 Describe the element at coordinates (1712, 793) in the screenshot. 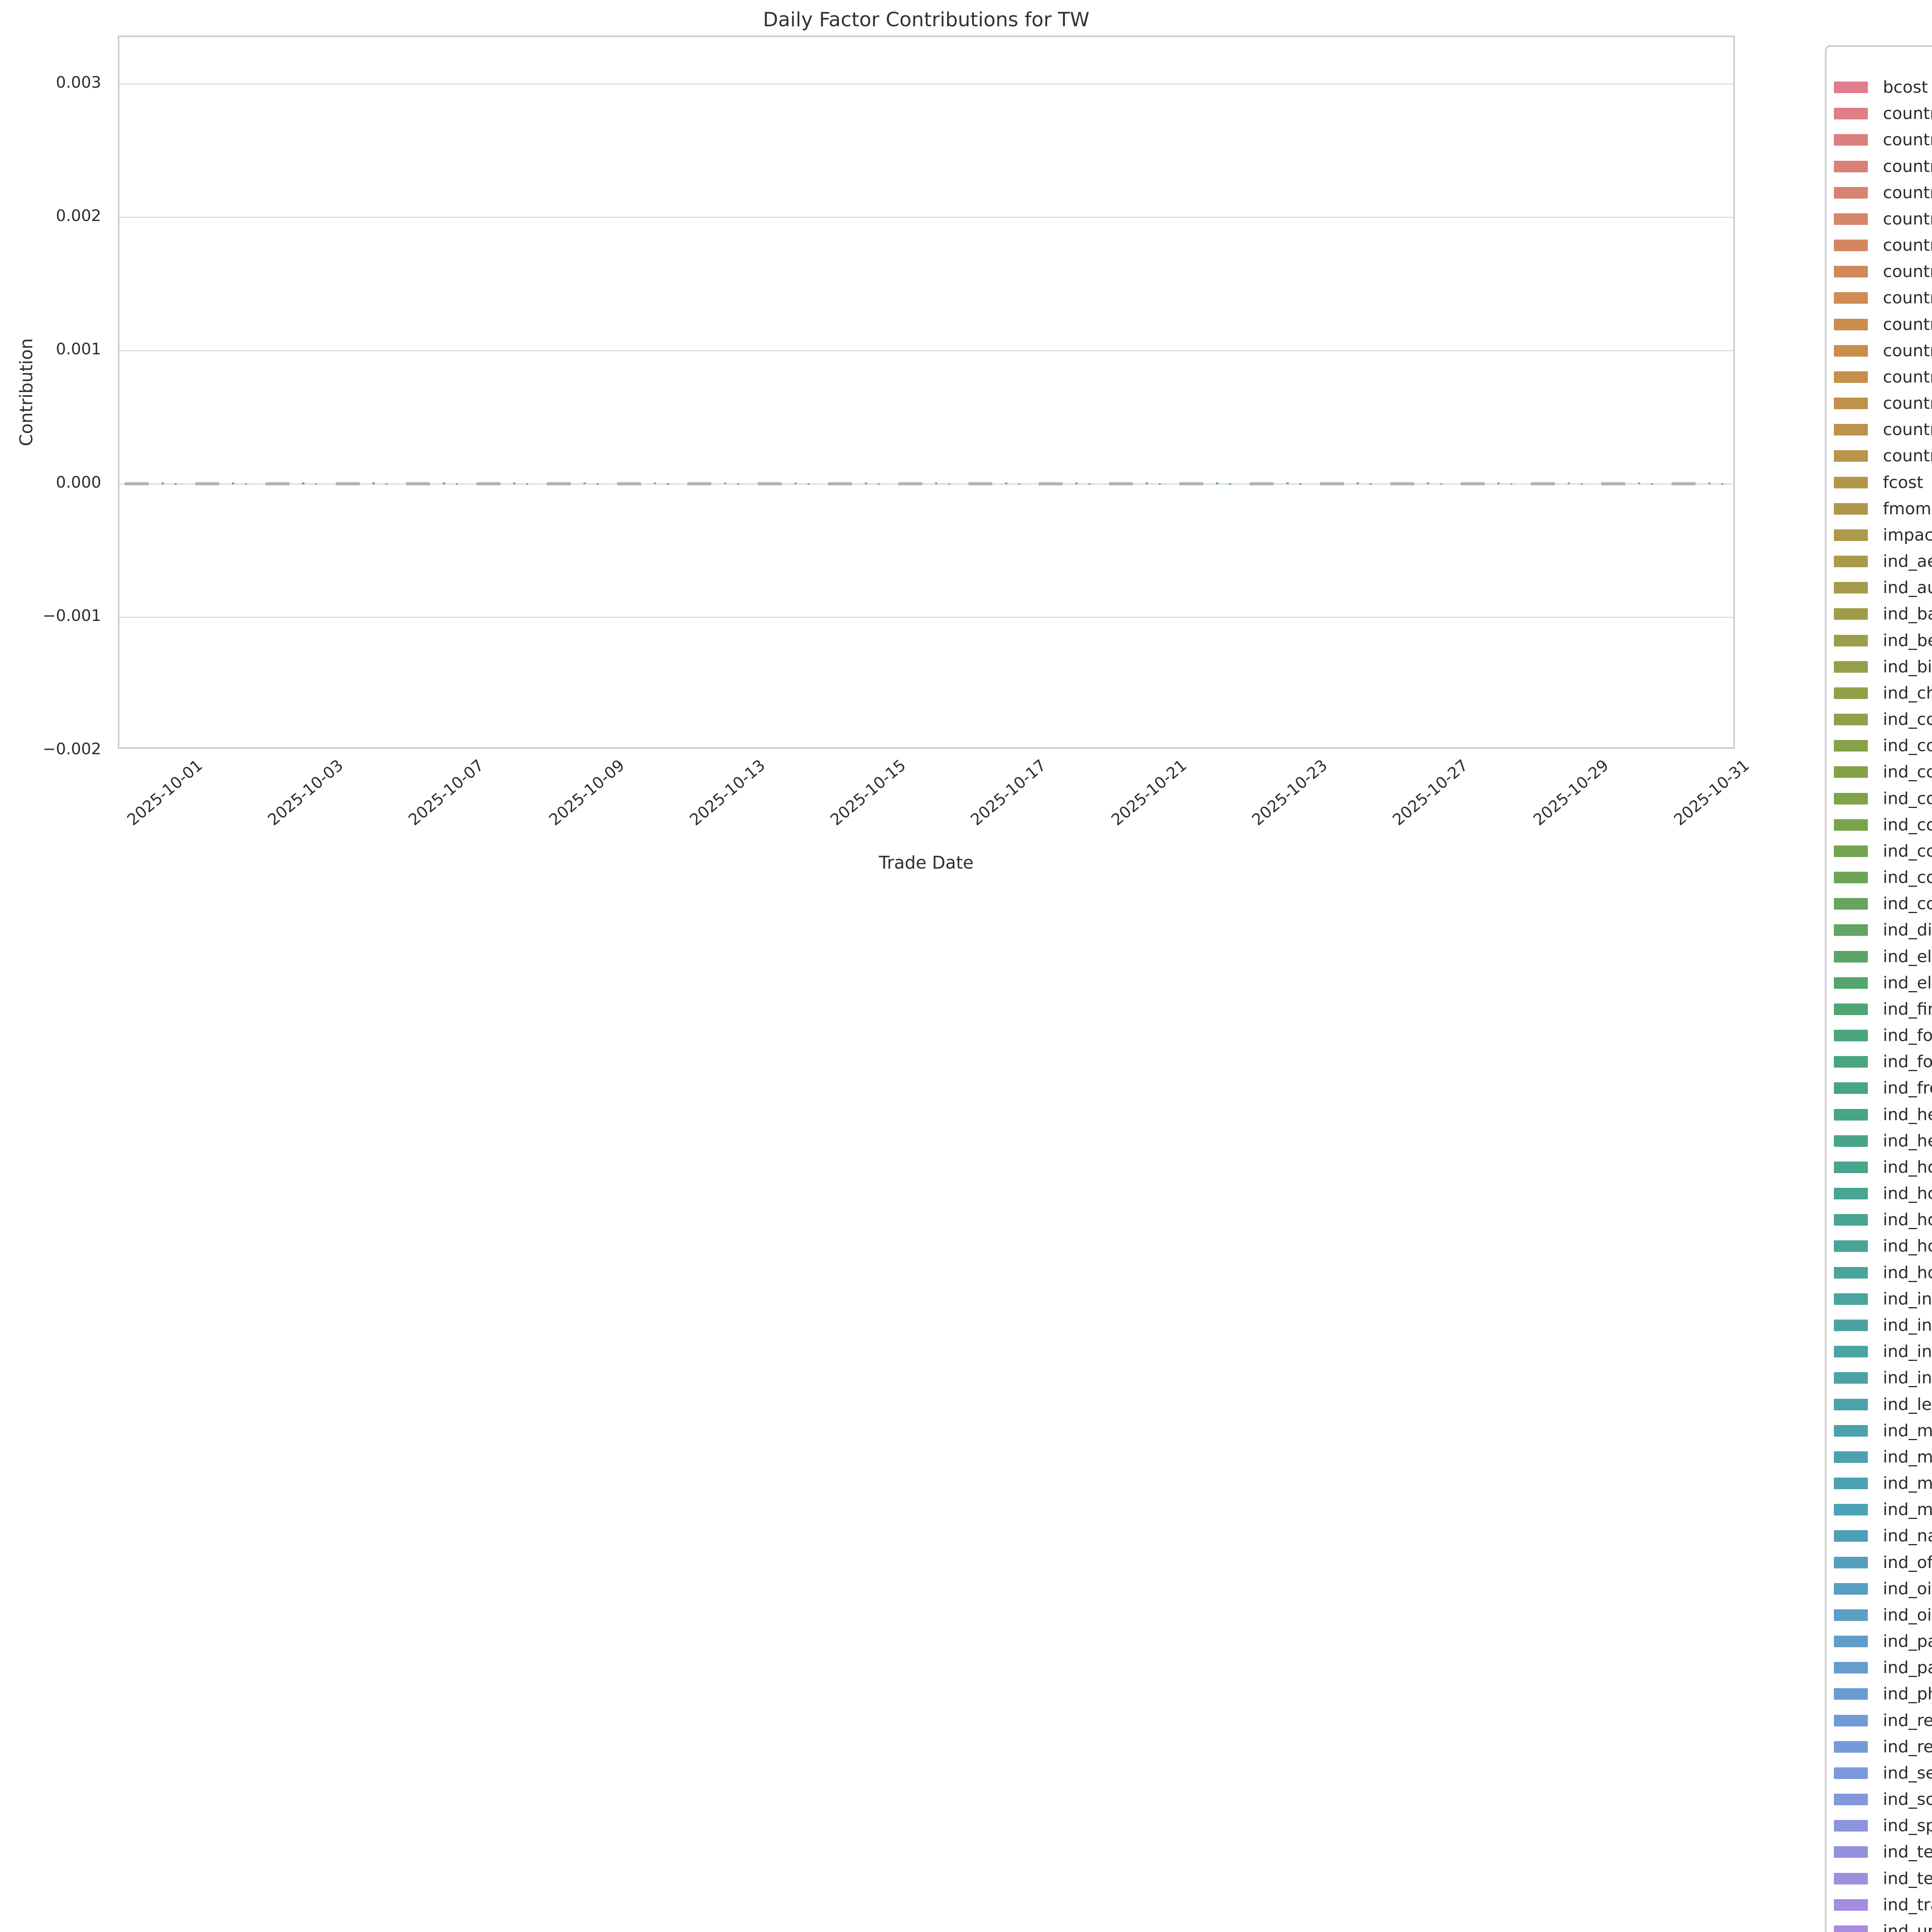

I see `x-tick-label-text: 2025-10-31` at that location.